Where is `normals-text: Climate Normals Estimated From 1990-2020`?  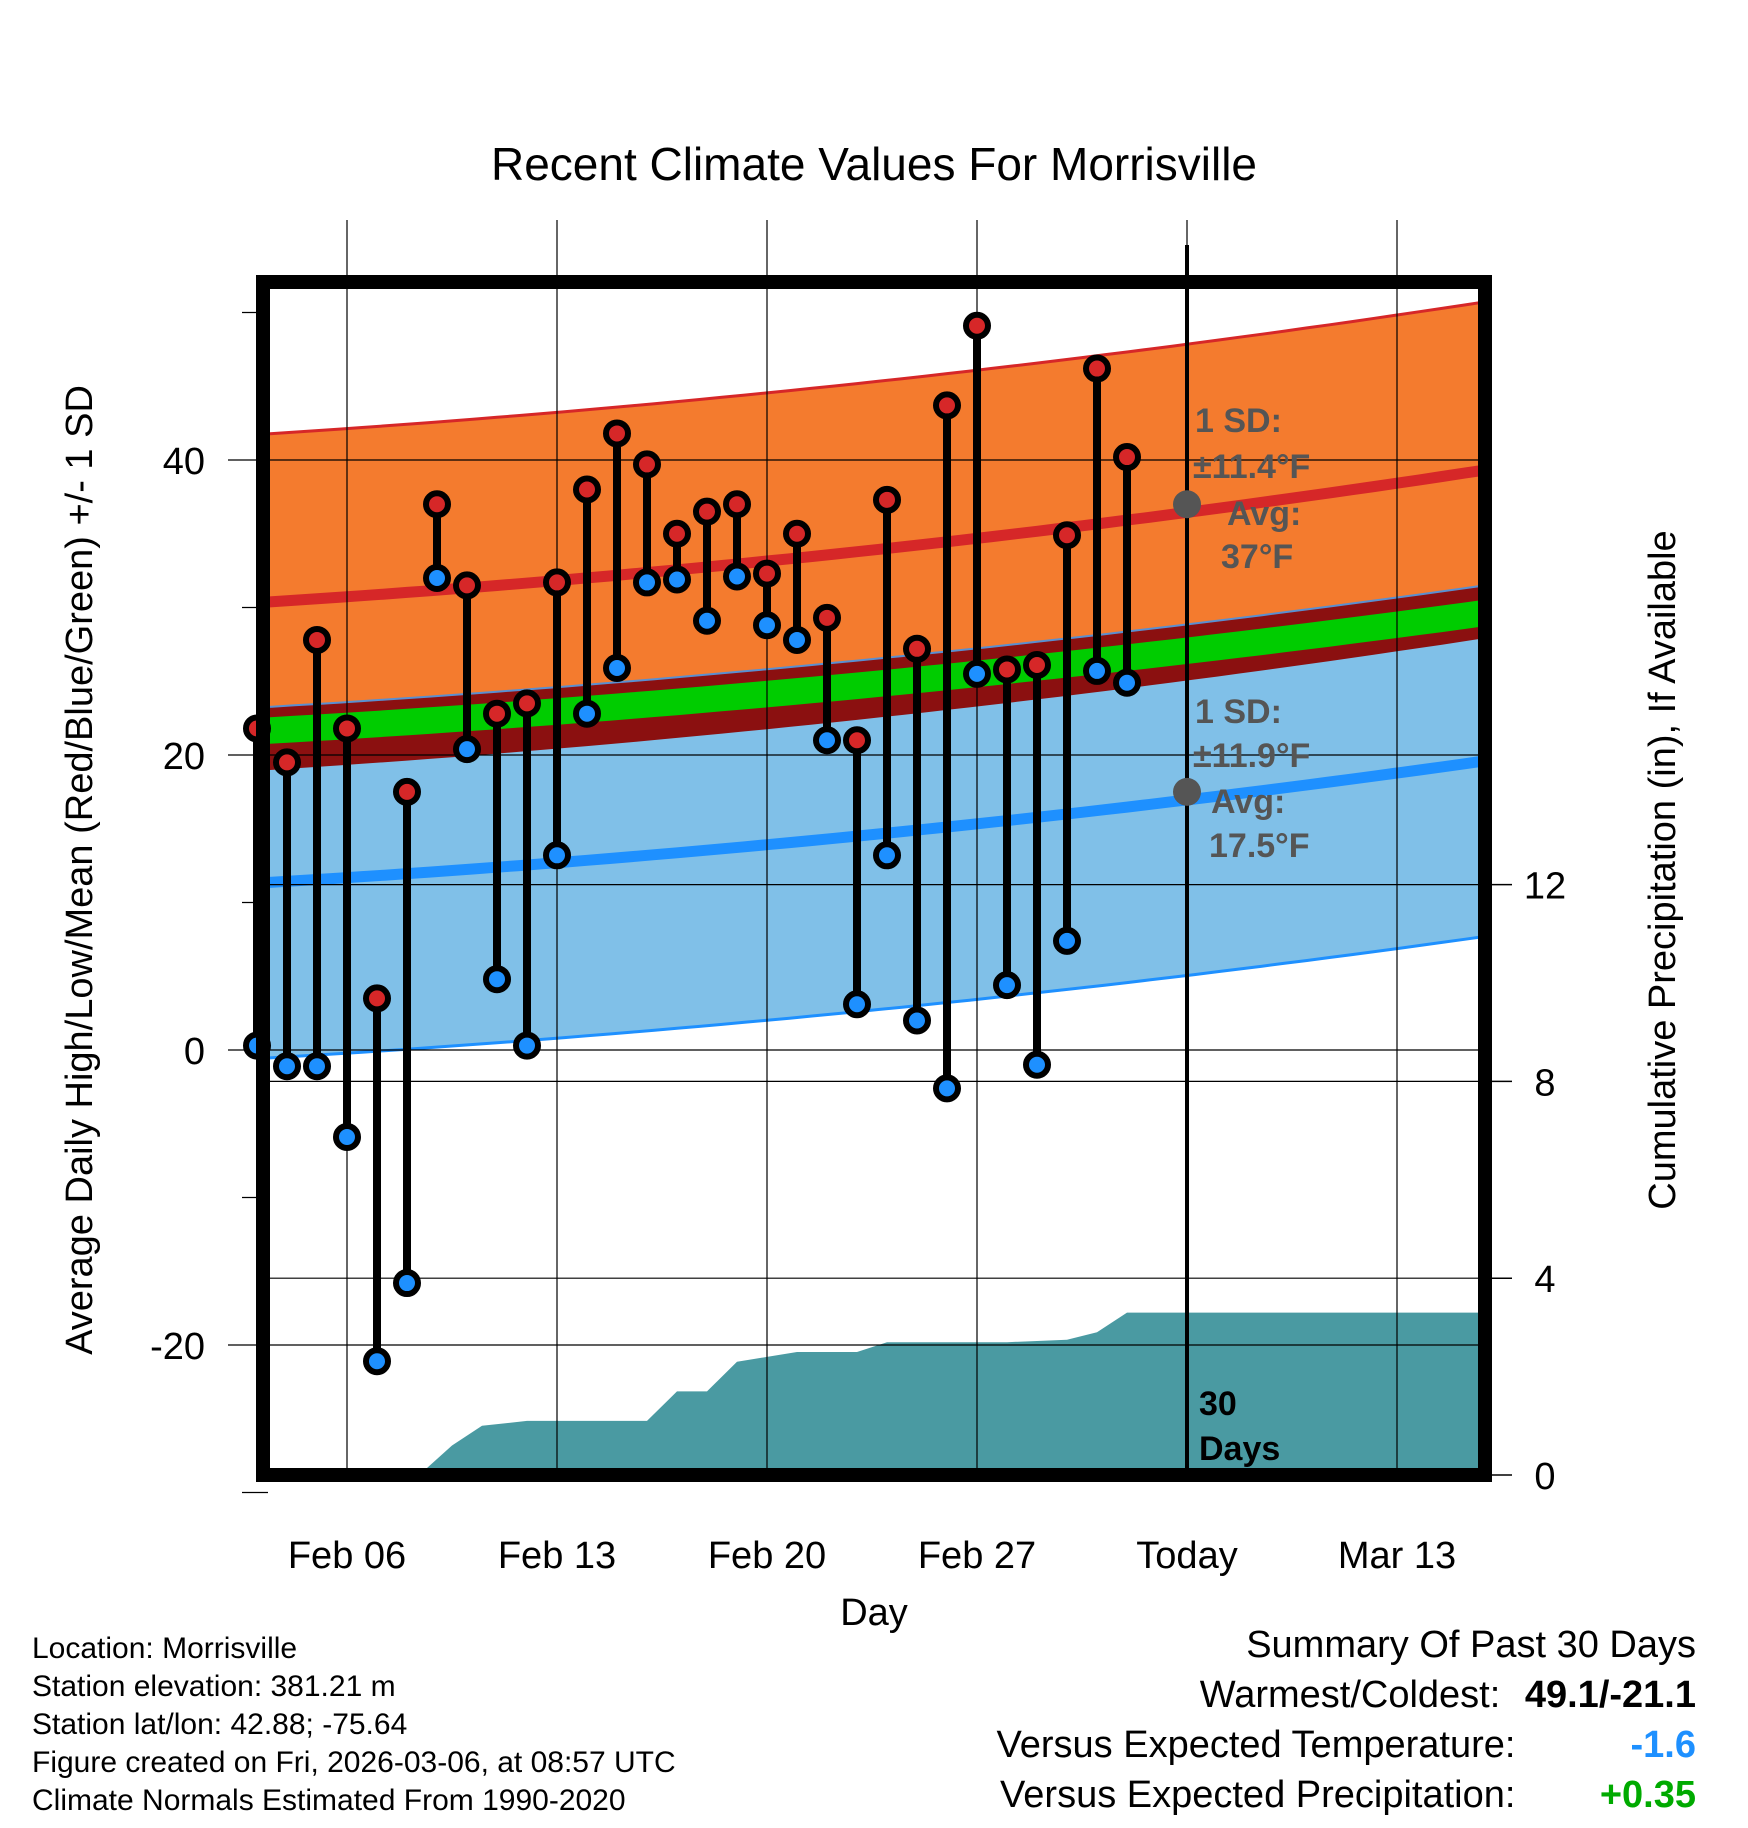
normals-text: Climate Normals Estimated From 1990-2020 is located at coordinates (329, 1800).